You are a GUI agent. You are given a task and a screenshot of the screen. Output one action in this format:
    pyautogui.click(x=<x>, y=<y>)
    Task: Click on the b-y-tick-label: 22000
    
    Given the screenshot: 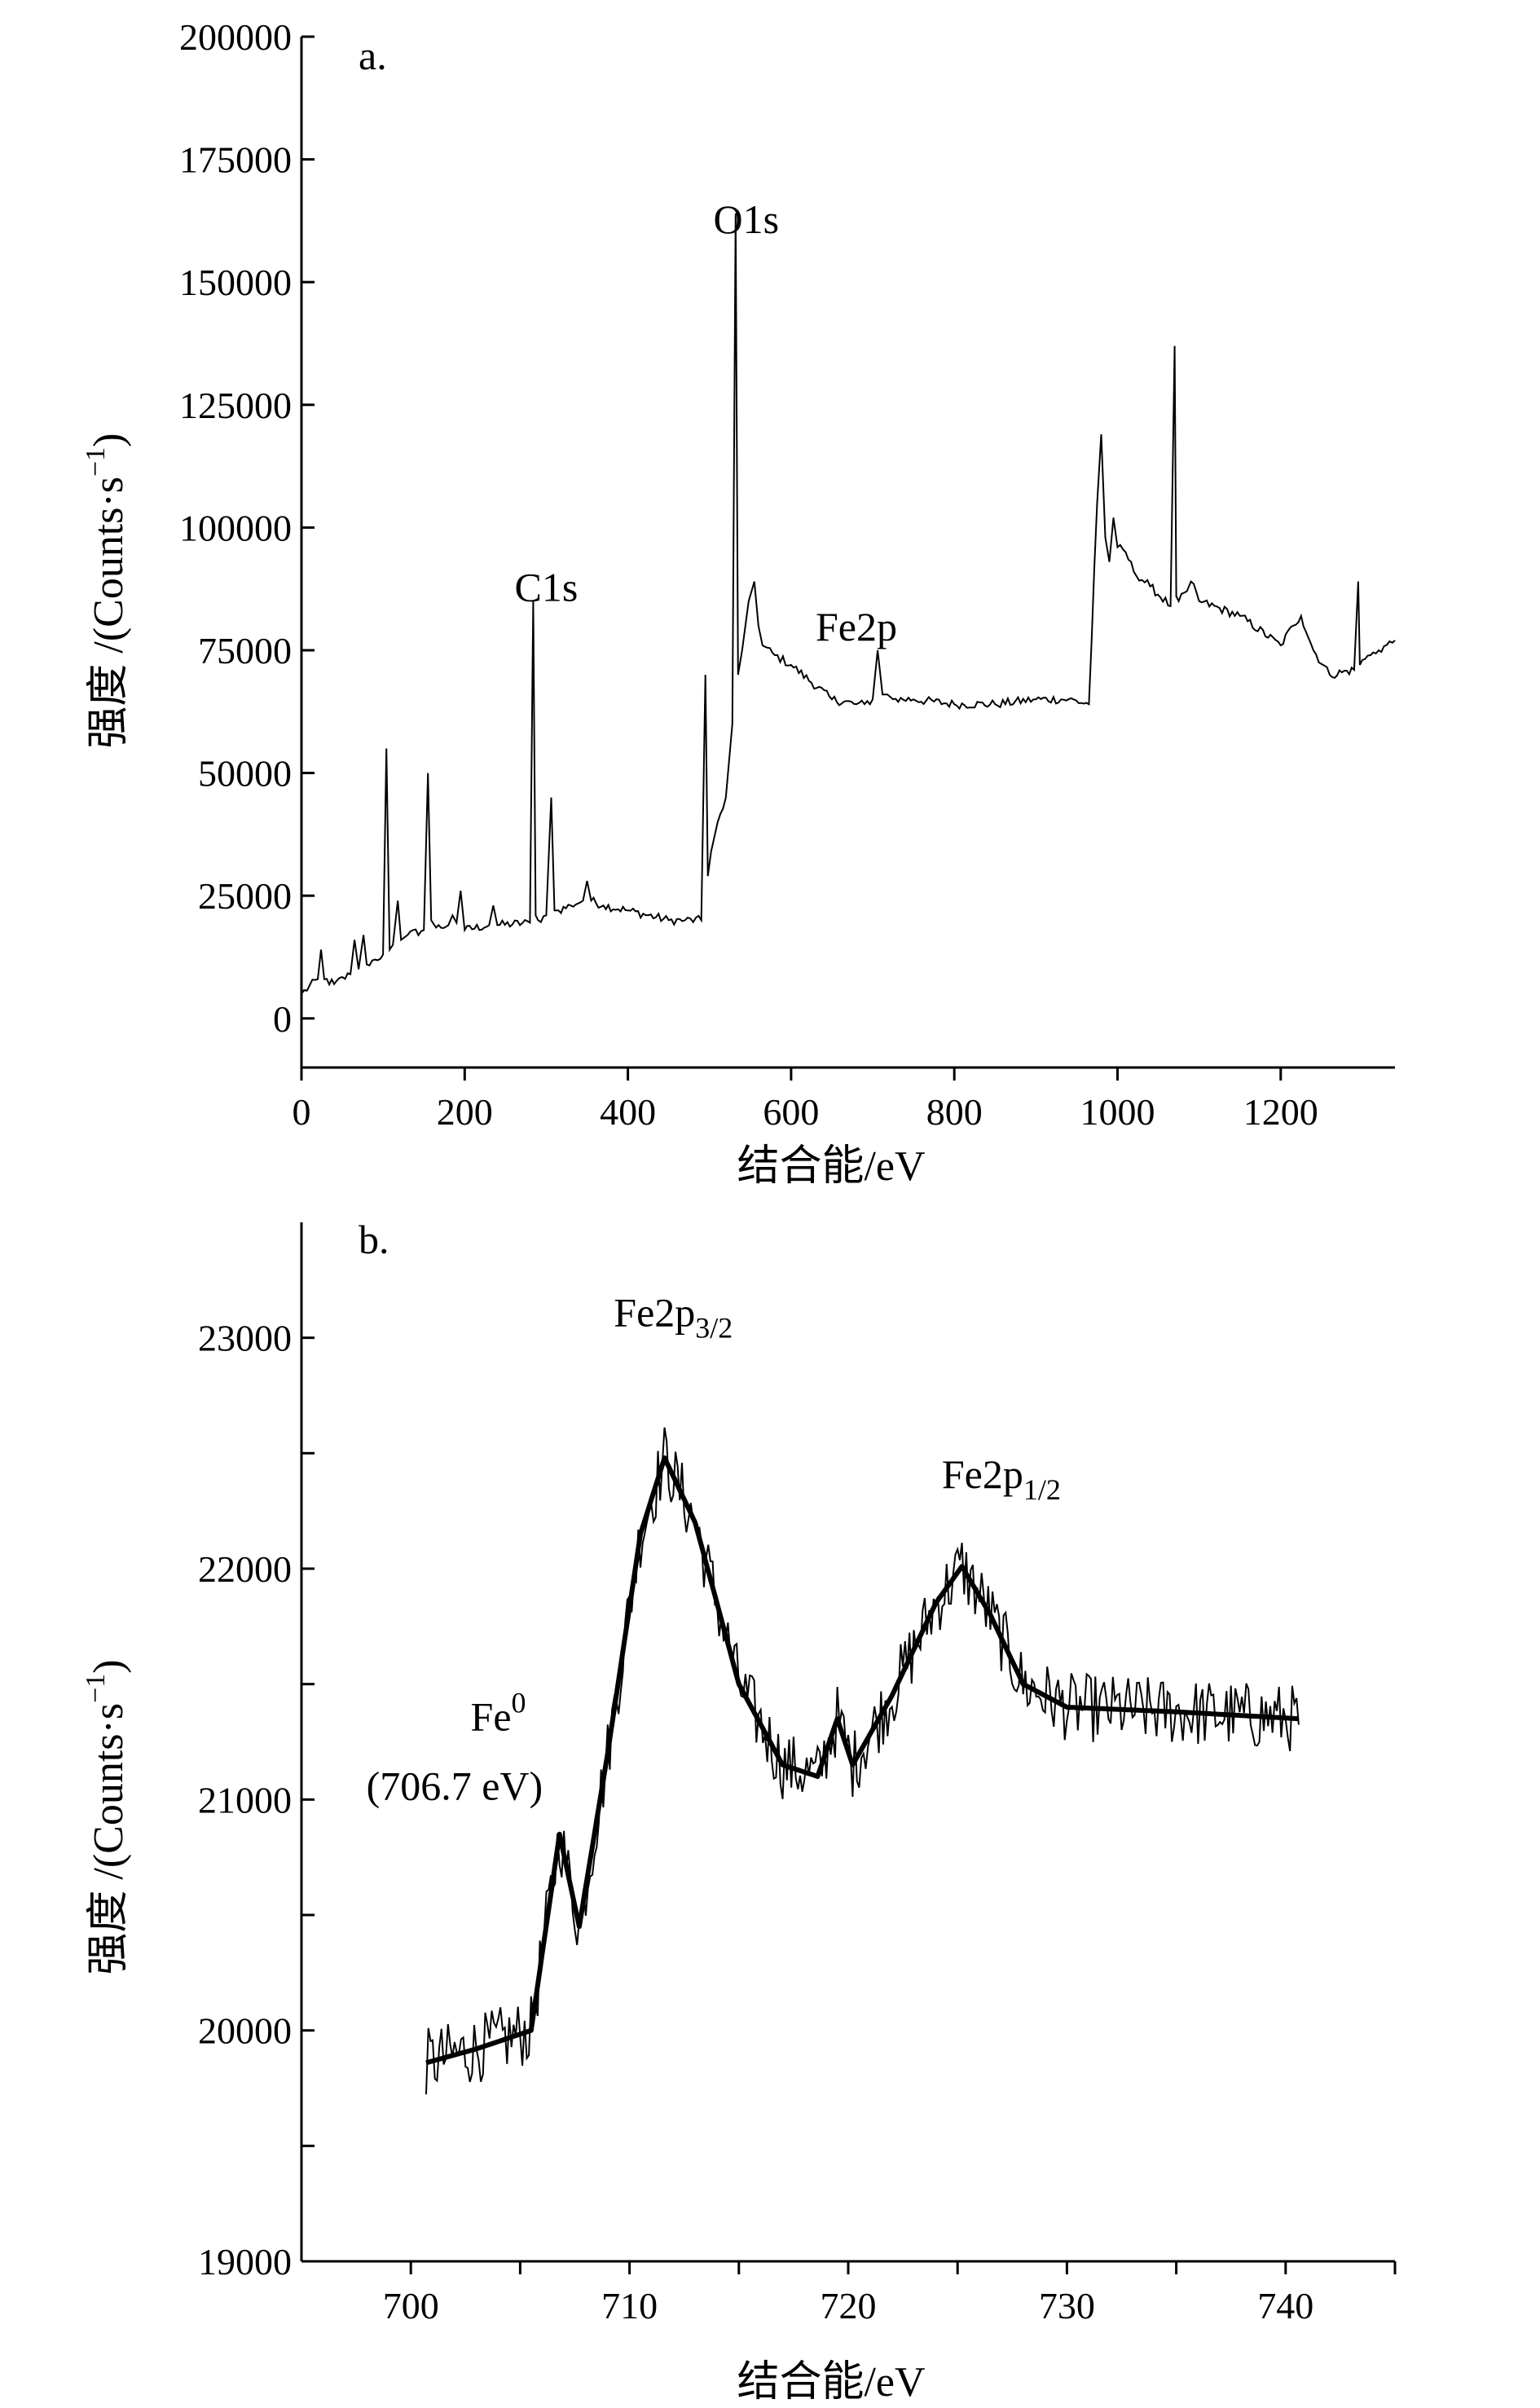 What is the action you would take?
    pyautogui.click(x=245, y=1569)
    